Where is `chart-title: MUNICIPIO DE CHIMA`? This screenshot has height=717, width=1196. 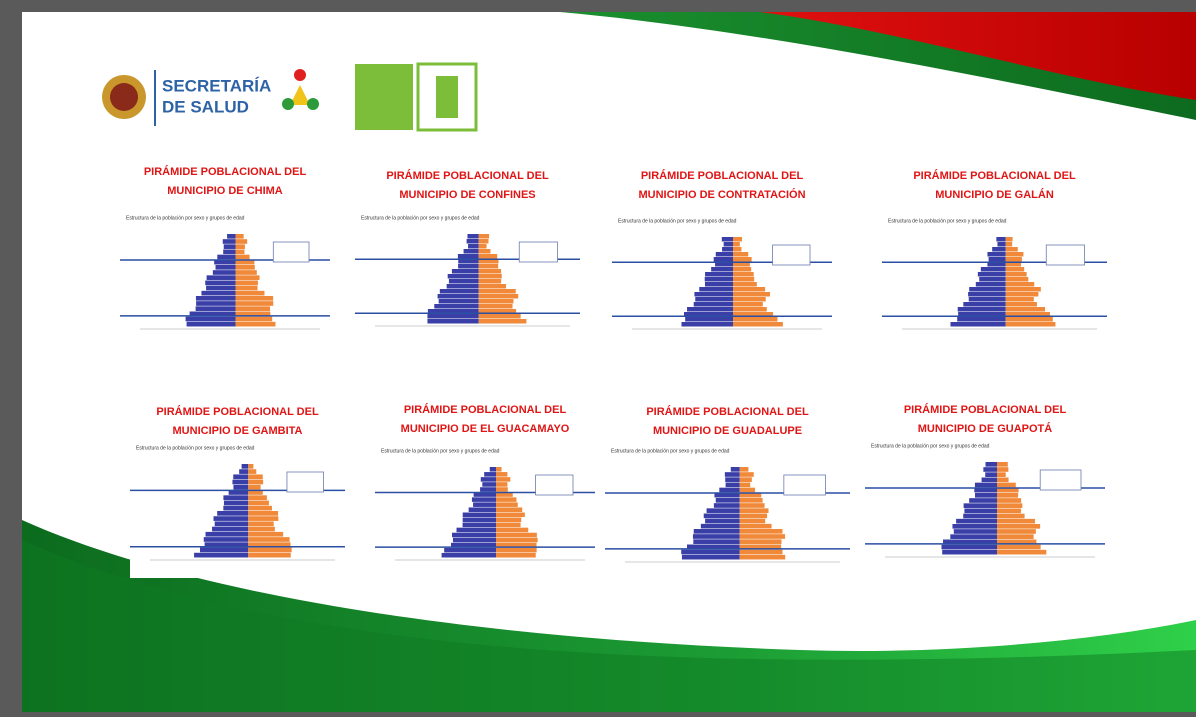
chart-title: MUNICIPIO DE CHIMA is located at coordinates (225, 191).